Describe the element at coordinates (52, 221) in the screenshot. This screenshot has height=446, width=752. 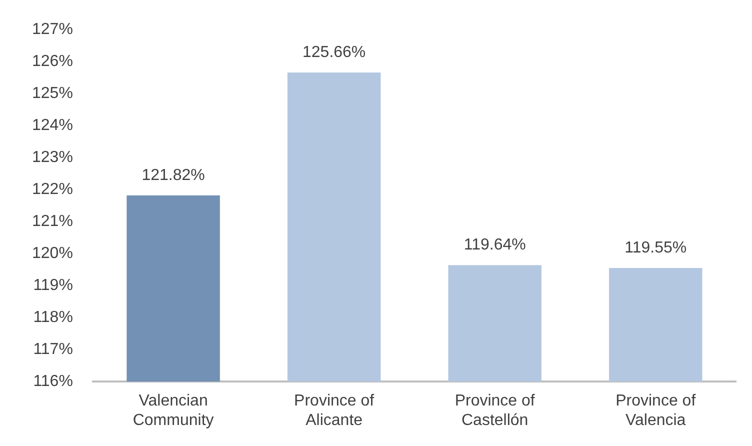
I see `y-tick-label: 121%` at that location.